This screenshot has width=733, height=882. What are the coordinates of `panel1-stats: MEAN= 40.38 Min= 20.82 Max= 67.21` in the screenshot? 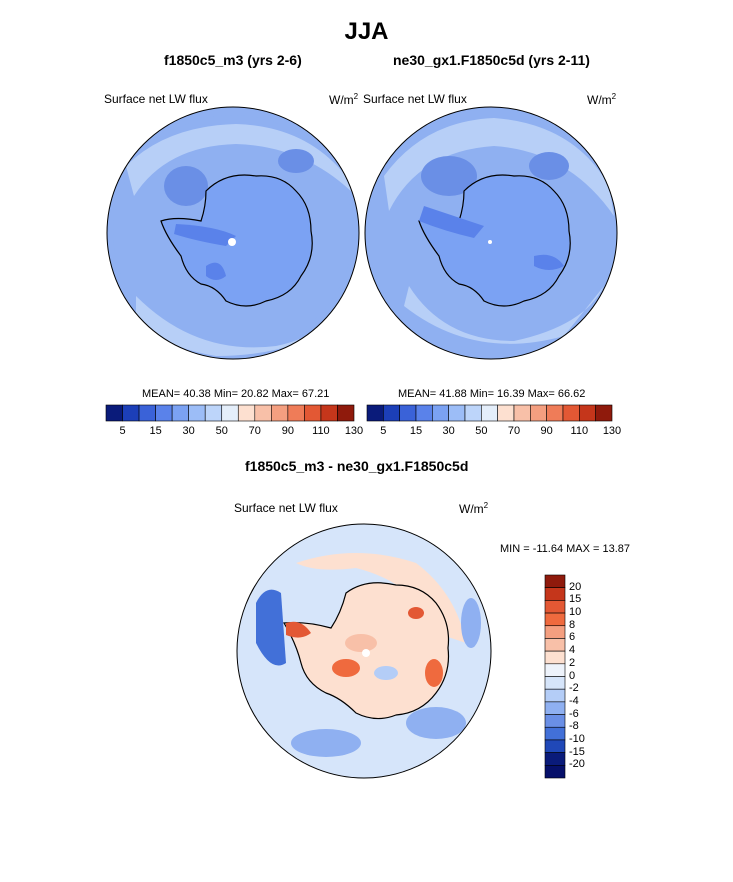 It's located at (236, 394).